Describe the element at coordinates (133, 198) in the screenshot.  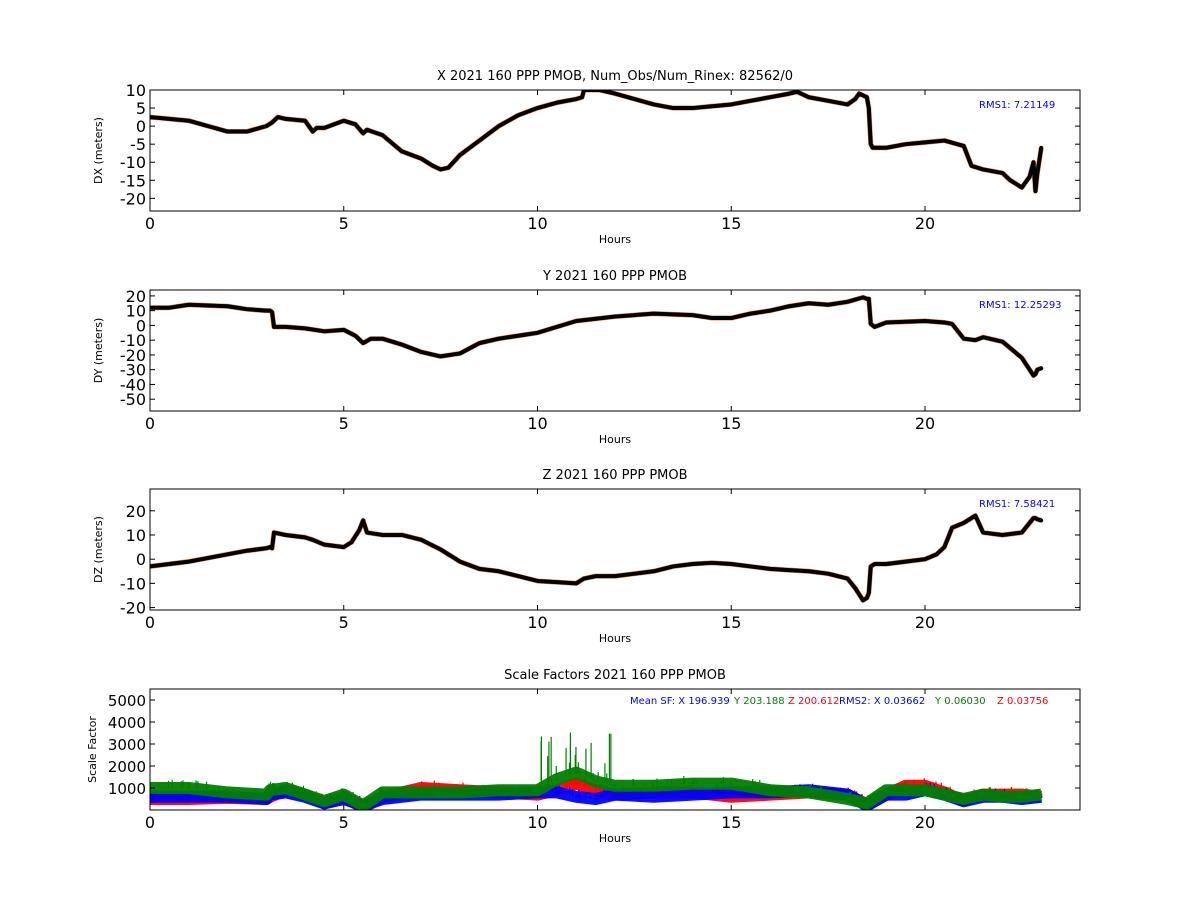
I see `y-tick-label: -20` at that location.